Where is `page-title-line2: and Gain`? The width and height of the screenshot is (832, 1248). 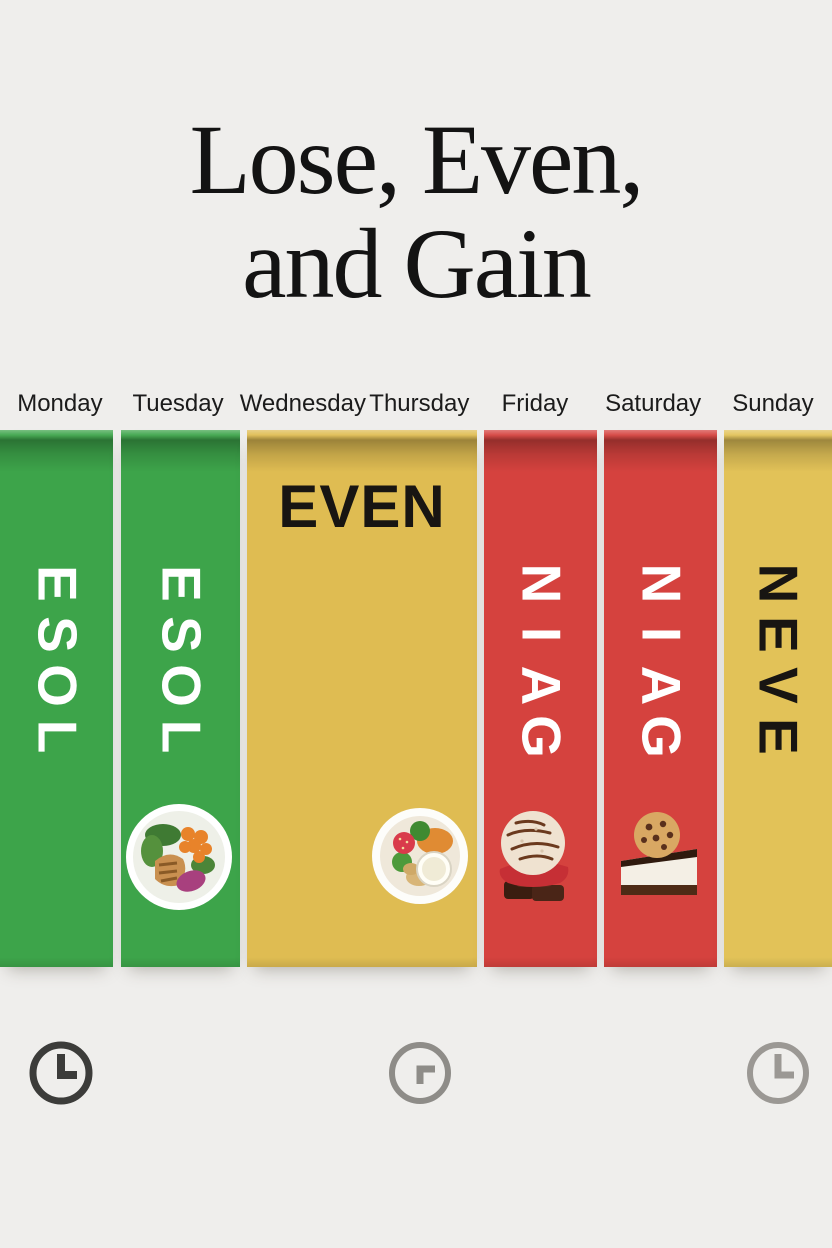
page-title-line2: and Gain is located at coordinates (417, 263).